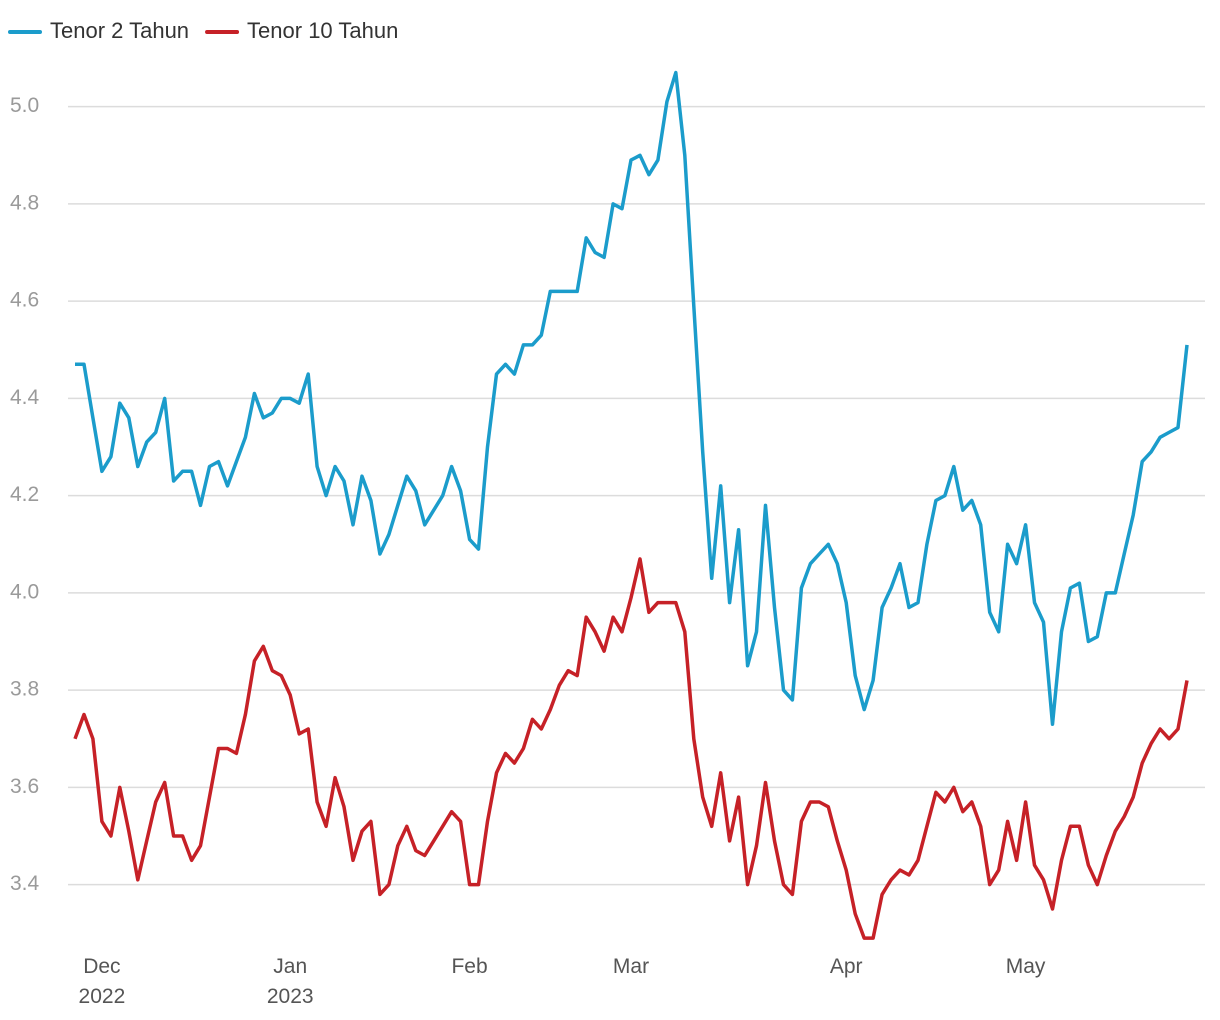  Describe the element at coordinates (102, 981) in the screenshot. I see `x-tick-label: Dec 2022` at that location.